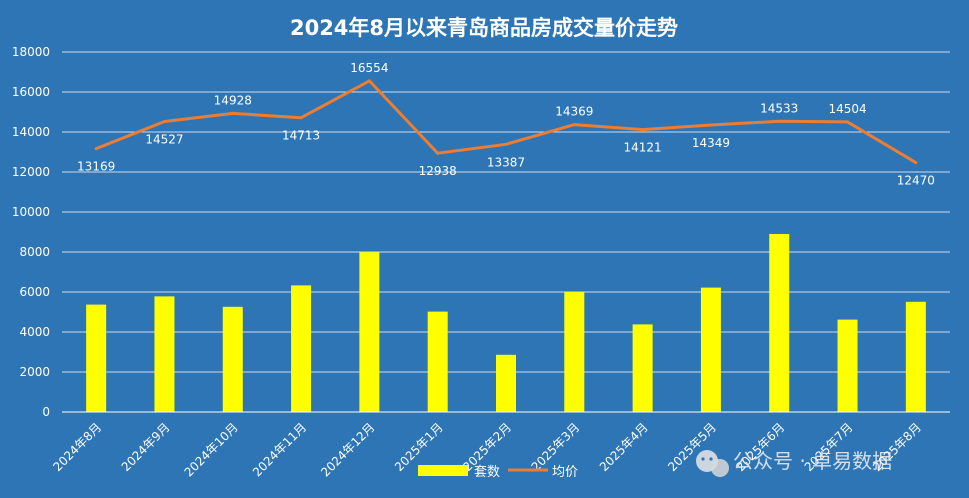 The image size is (969, 498). What do you see at coordinates (34, 372) in the screenshot?
I see `y-tick-label: 2000` at bounding box center [34, 372].